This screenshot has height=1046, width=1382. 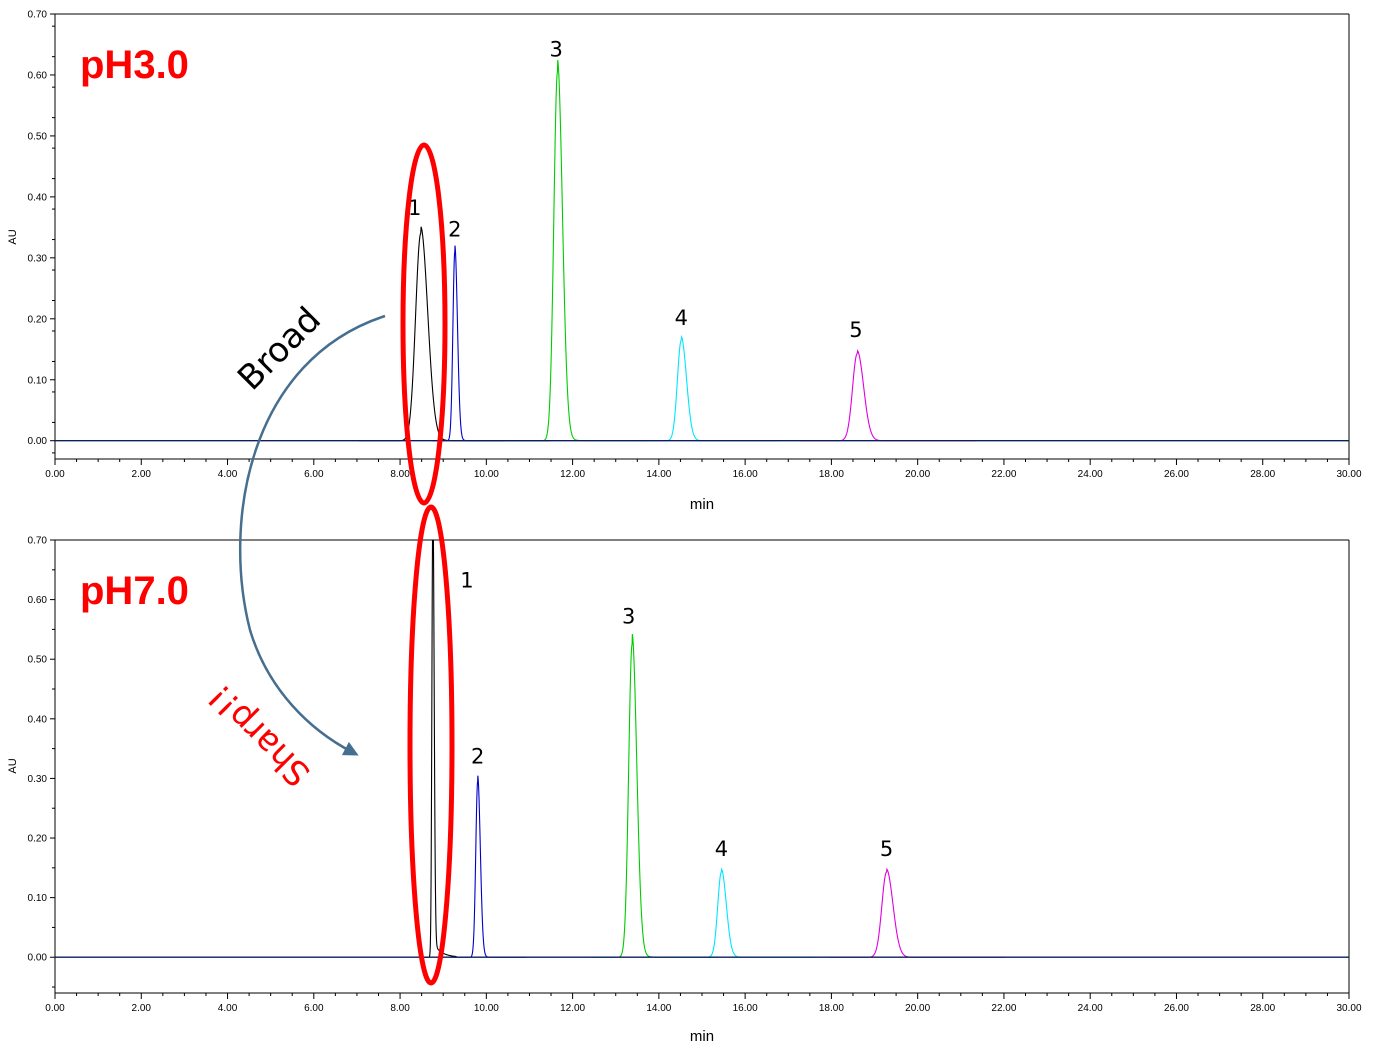 I want to click on panel-title: pH7.0, so click(x=134, y=591).